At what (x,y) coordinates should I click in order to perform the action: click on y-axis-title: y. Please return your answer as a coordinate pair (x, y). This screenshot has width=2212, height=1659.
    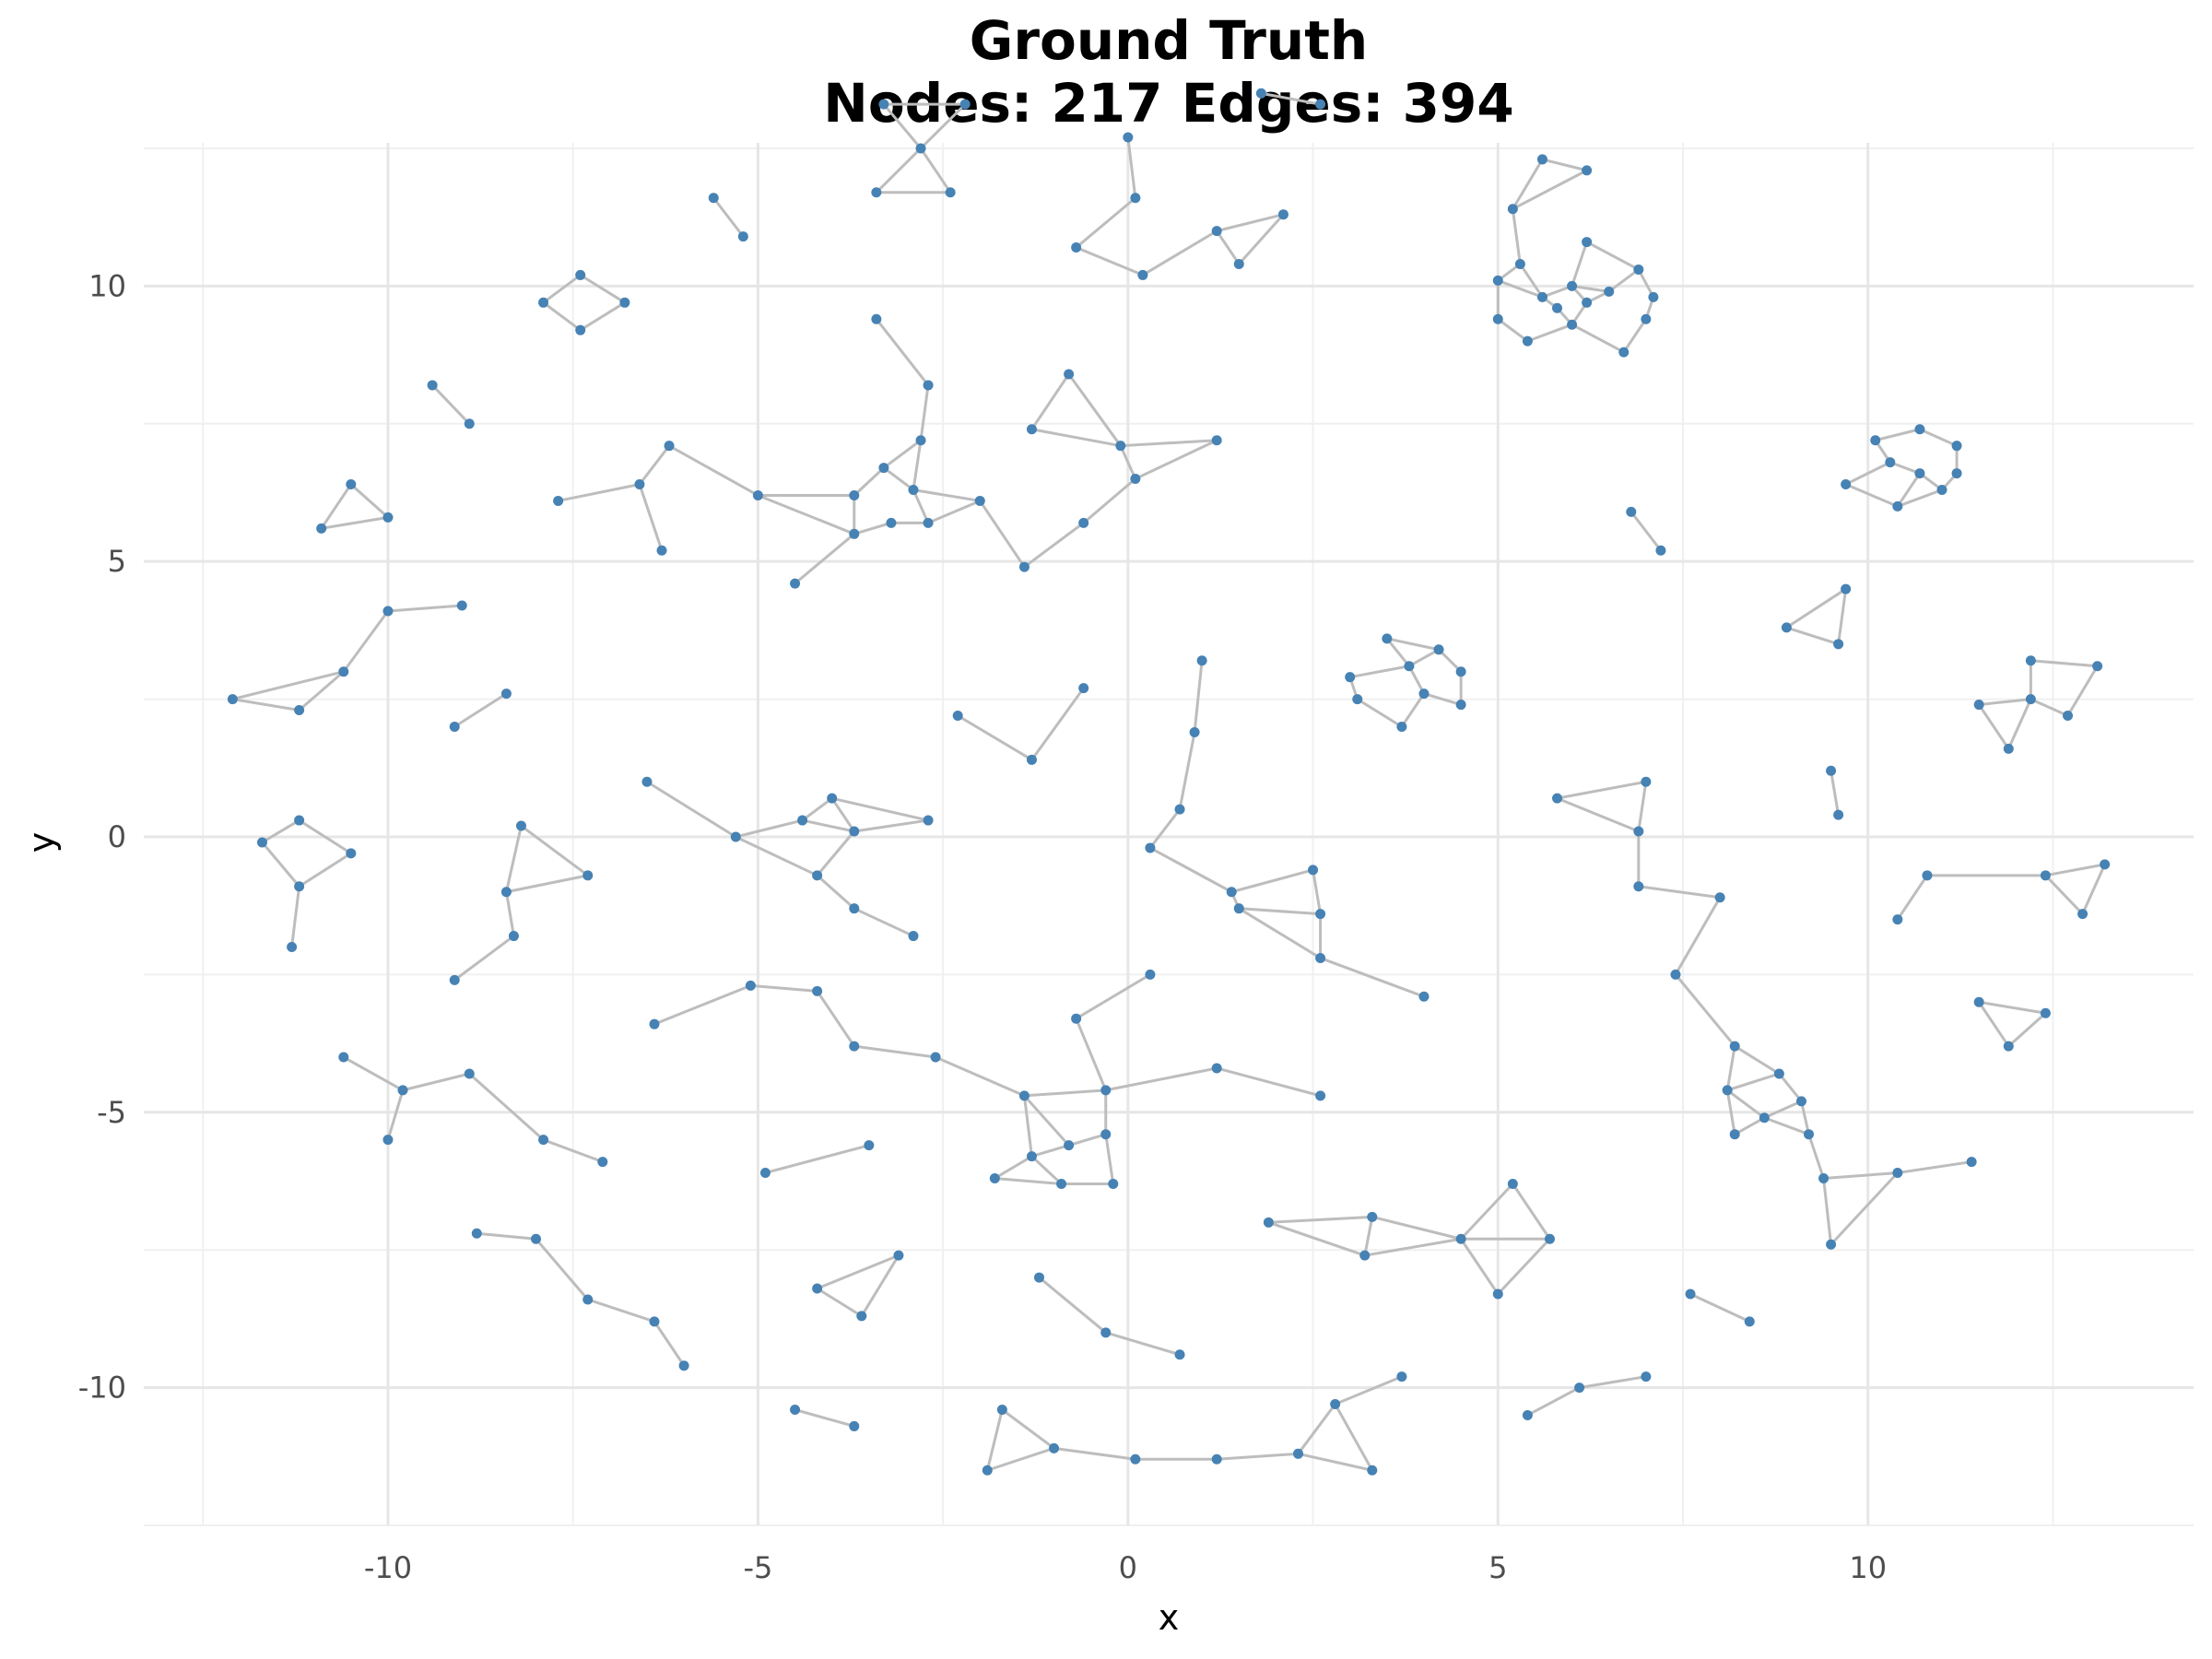
    Looking at the image, I should click on (41, 842).